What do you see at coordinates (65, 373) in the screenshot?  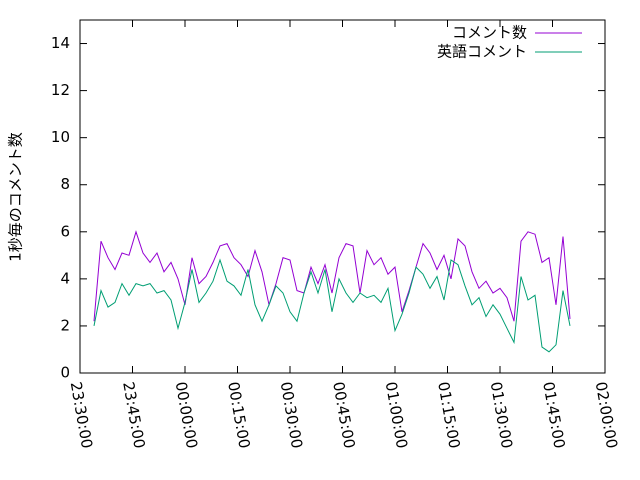 I see `y-tick-label: 0` at bounding box center [65, 373].